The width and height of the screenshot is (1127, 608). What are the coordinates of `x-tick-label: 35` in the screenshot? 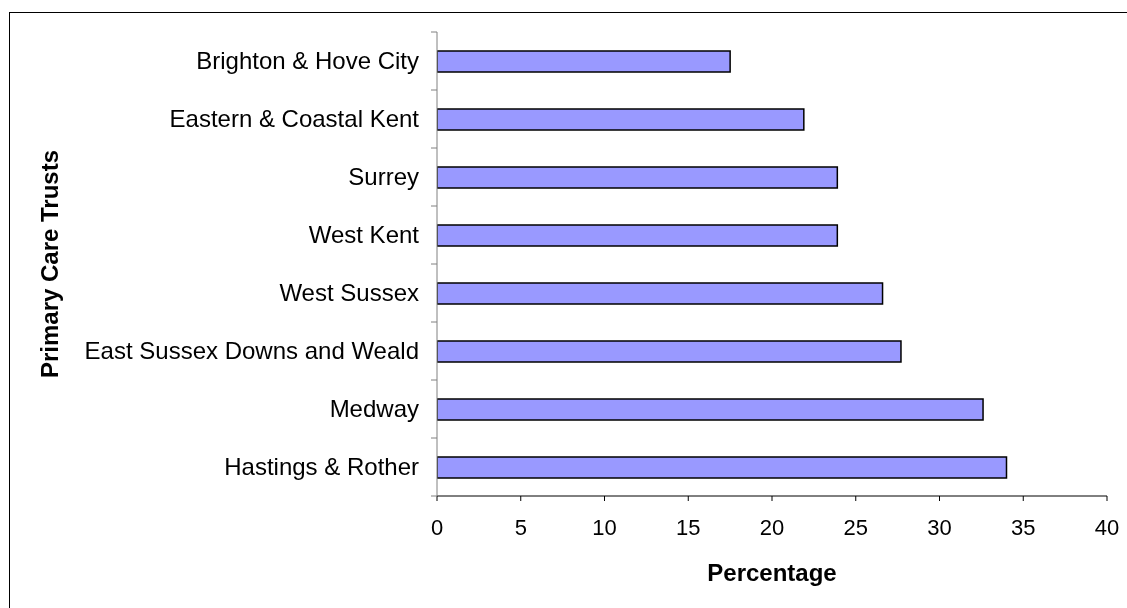 It's located at (1023, 527).